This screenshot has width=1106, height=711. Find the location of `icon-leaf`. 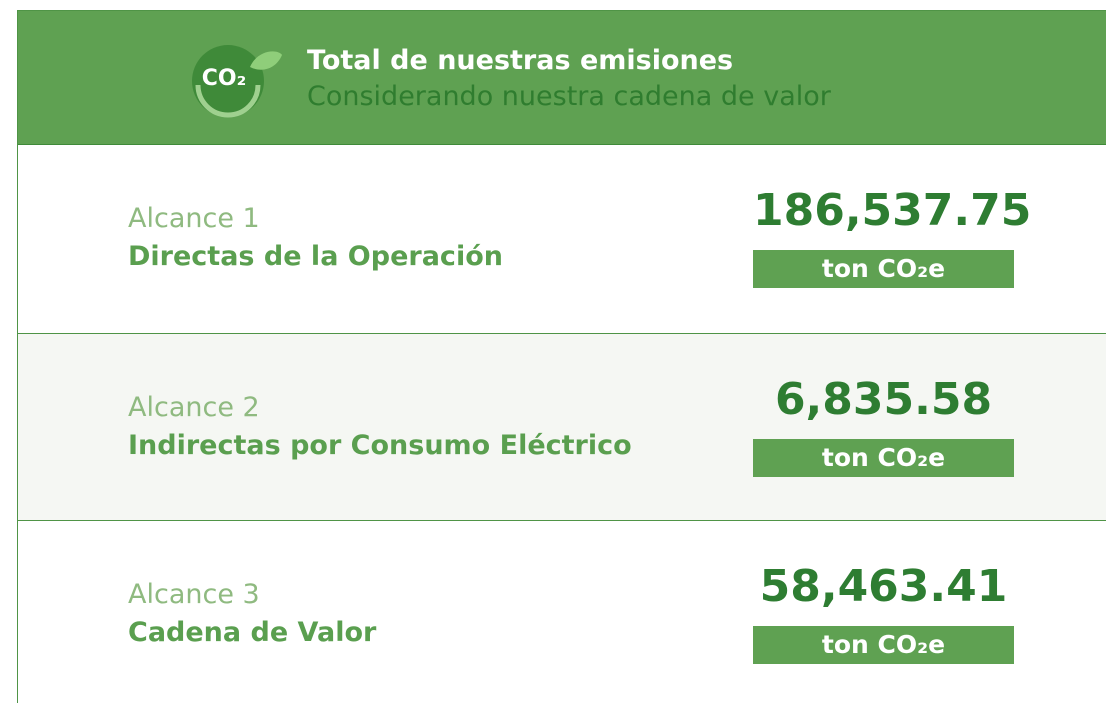

icon-leaf is located at coordinates (266, 60).